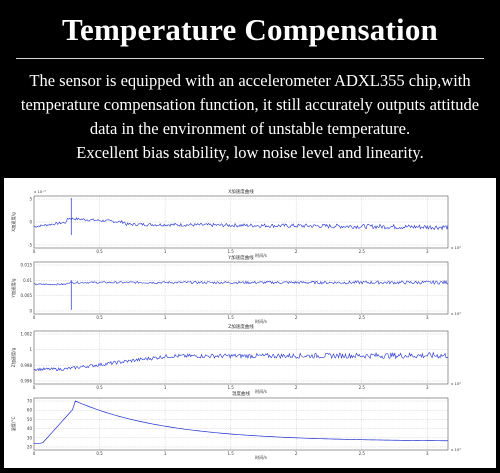  What do you see at coordinates (30, 447) in the screenshot?
I see `y-tick-label: 20` at bounding box center [30, 447].